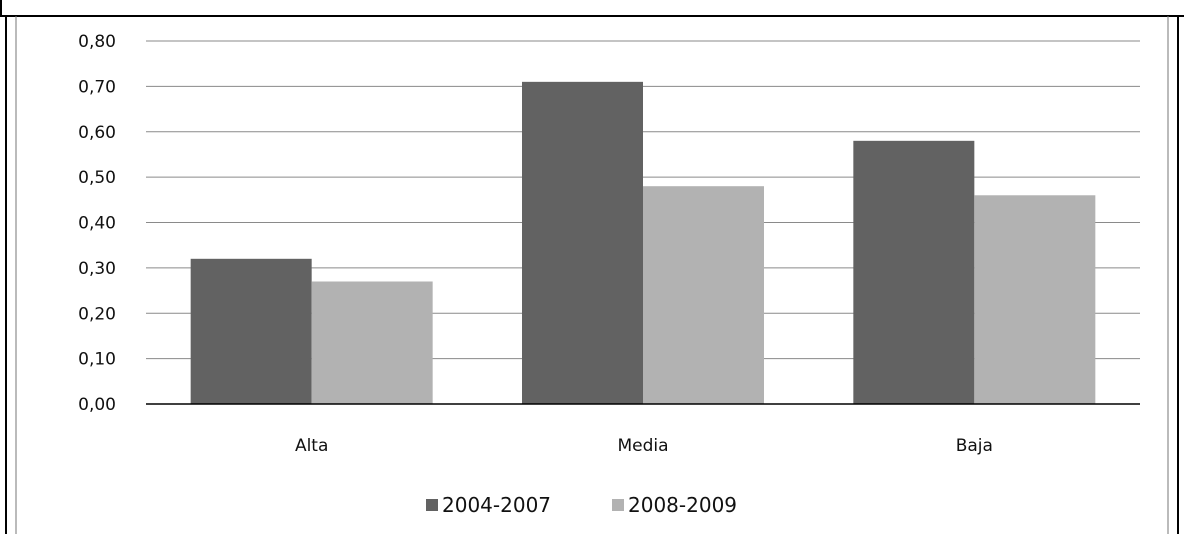  I want to click on legend-label: 2004-2007, so click(496, 505).